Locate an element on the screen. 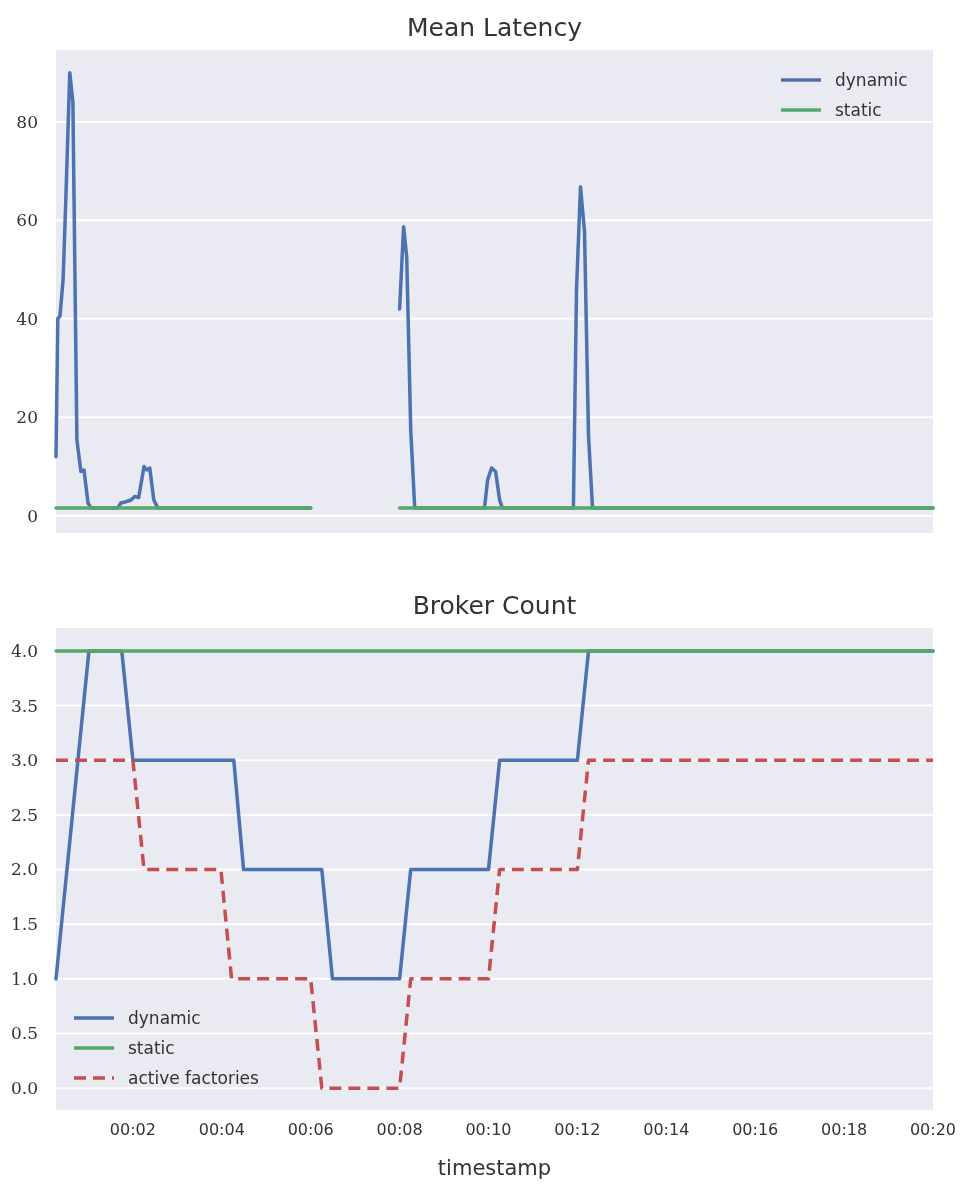 The height and width of the screenshot is (1185, 963). x-tick-label: 00:02 is located at coordinates (132, 1129).